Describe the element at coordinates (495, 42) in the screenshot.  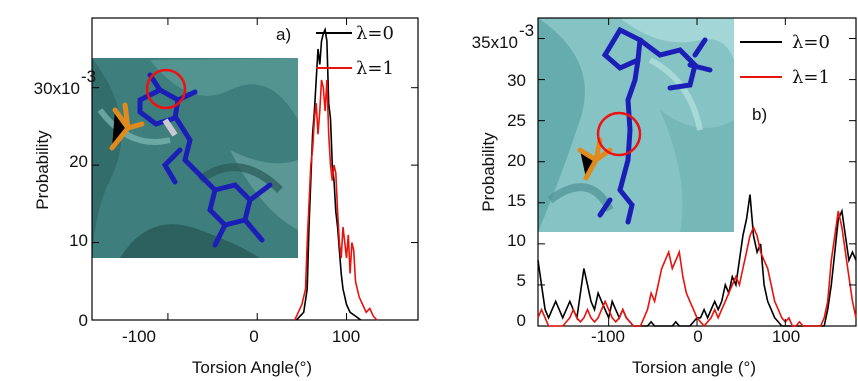
I see `y-tick-label: 35x10` at that location.